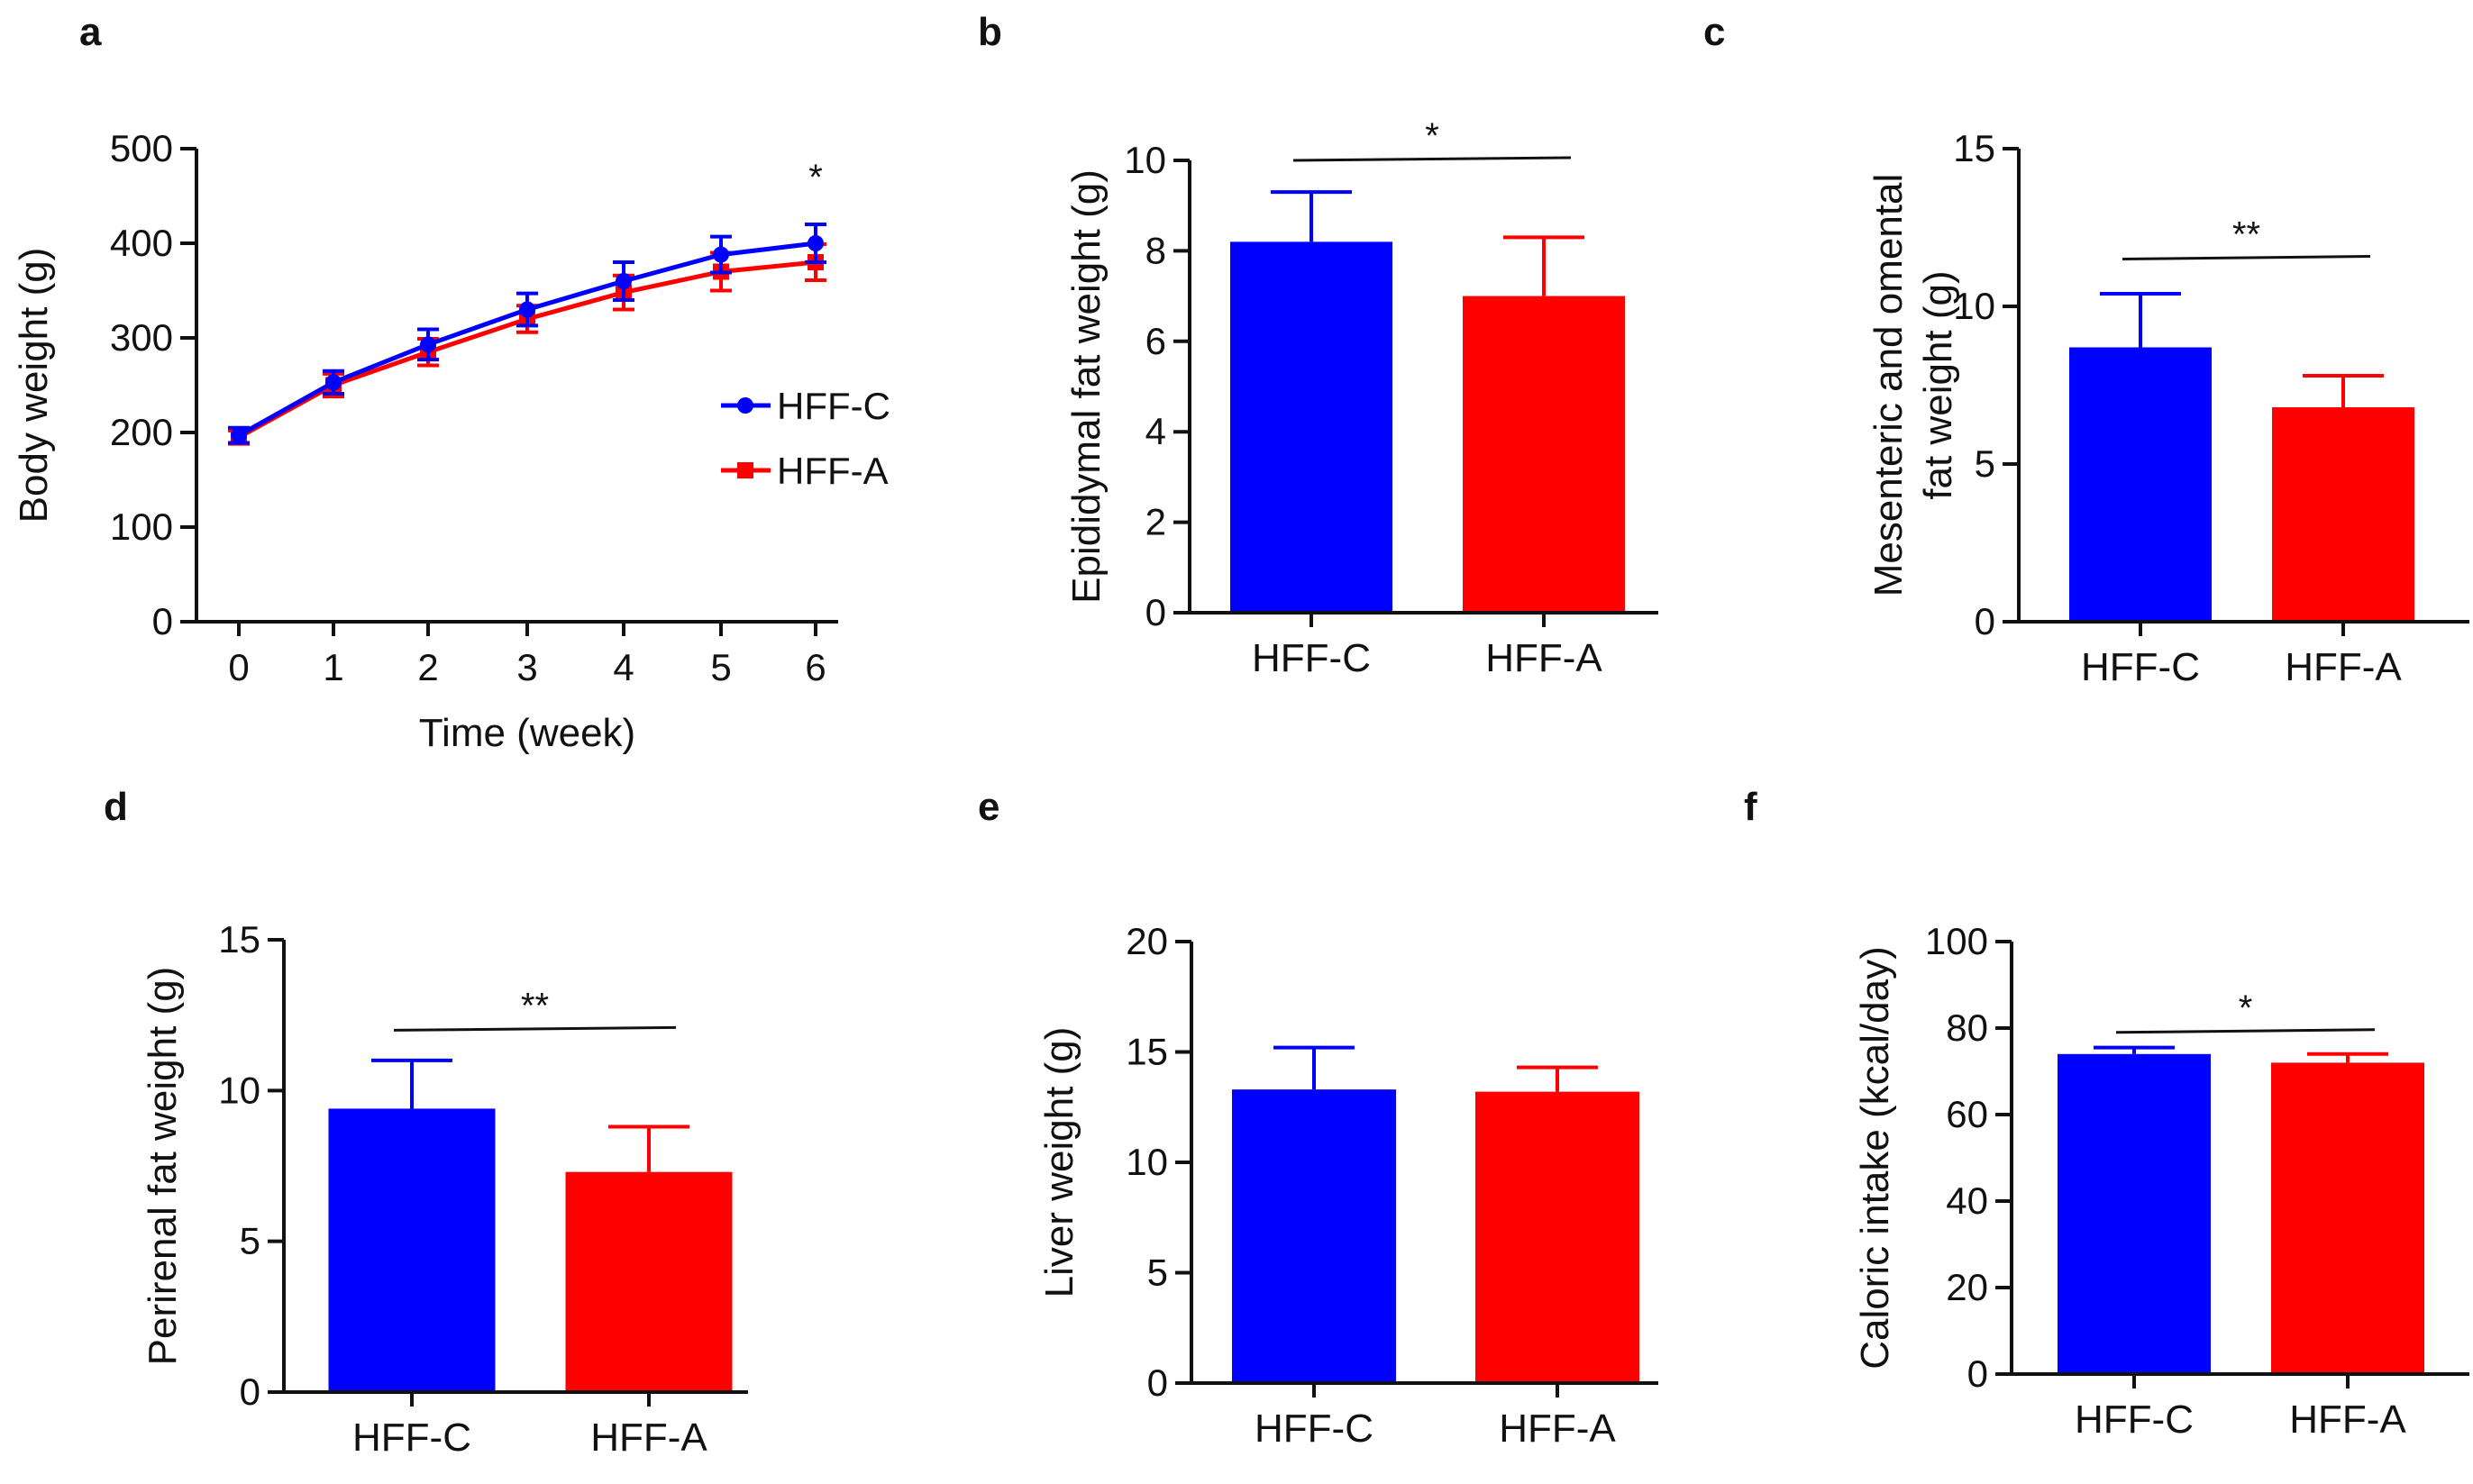 The image size is (2473, 1484). What do you see at coordinates (1938, 384) in the screenshot?
I see `y-axis-title-line2: fat weight (g)` at bounding box center [1938, 384].